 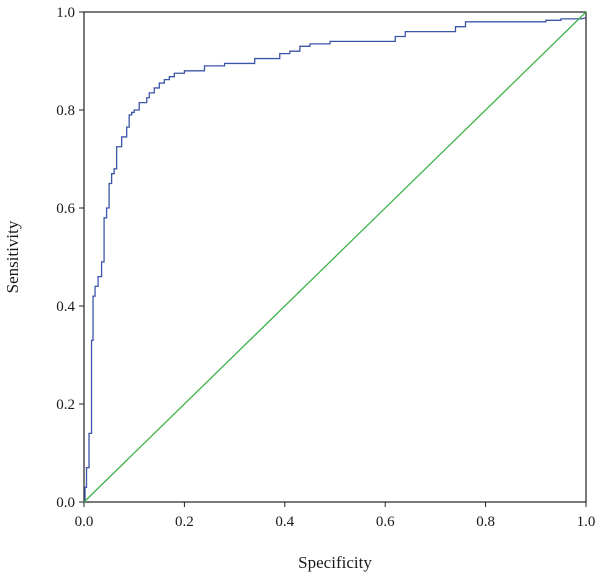 What do you see at coordinates (65, 503) in the screenshot?
I see `y-tick-label: 0.0` at bounding box center [65, 503].